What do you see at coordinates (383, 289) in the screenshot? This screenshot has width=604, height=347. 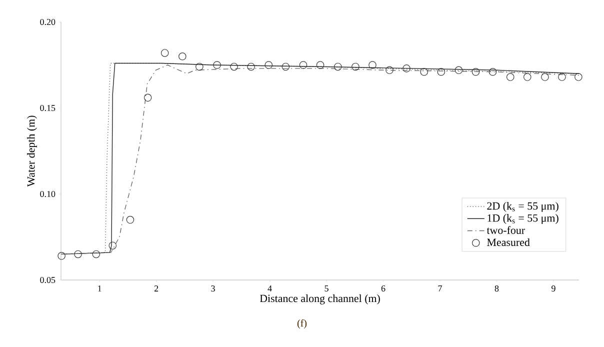 I see `x-tick-label: 6` at bounding box center [383, 289].